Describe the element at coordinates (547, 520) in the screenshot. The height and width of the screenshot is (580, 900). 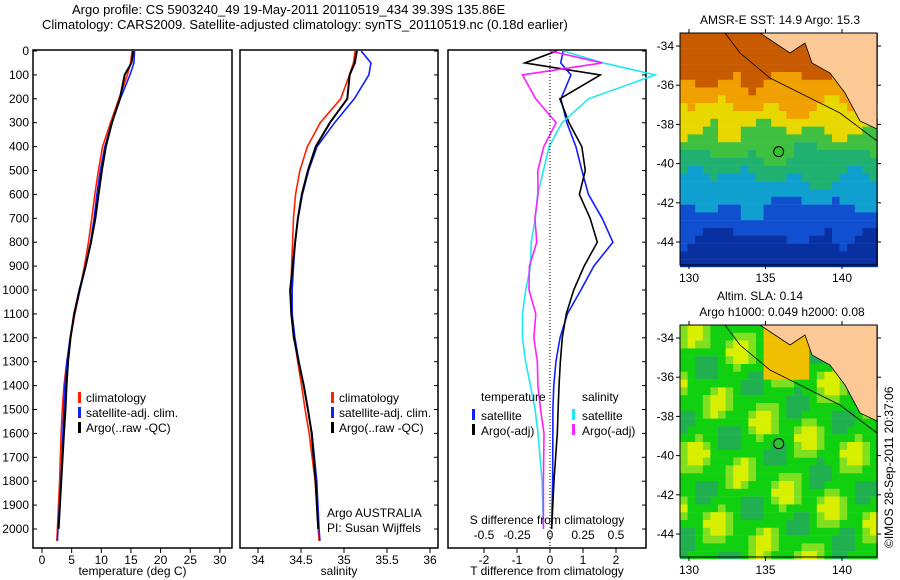
I see `x2-axis-label: S difference from climatology` at that location.